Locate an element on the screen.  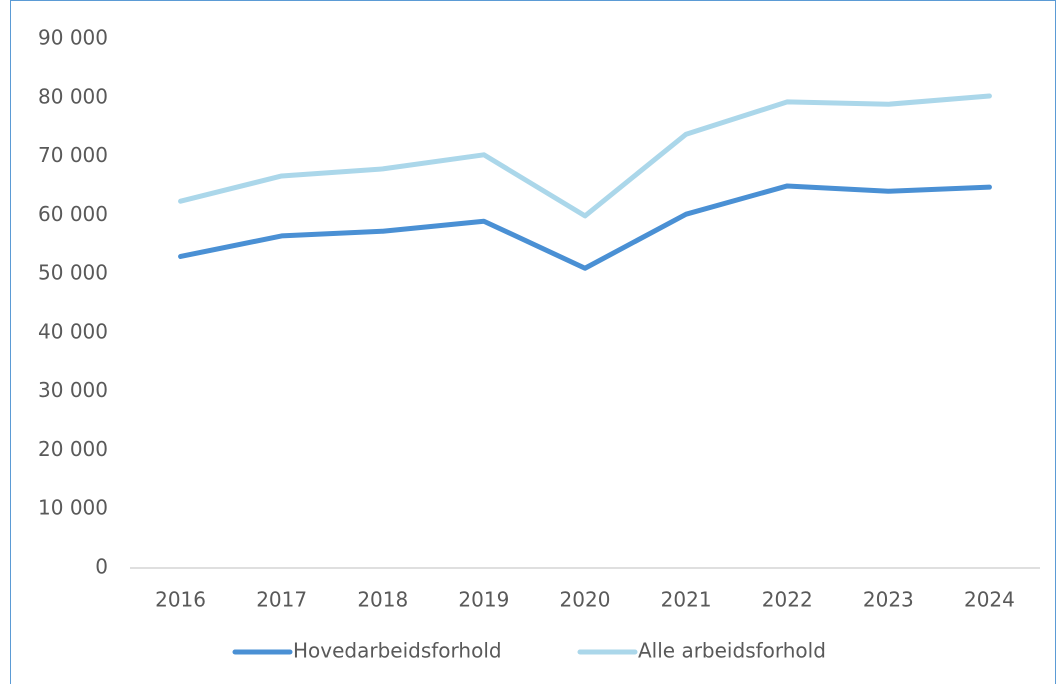
y-tick-label: 70 000 is located at coordinates (73, 155).